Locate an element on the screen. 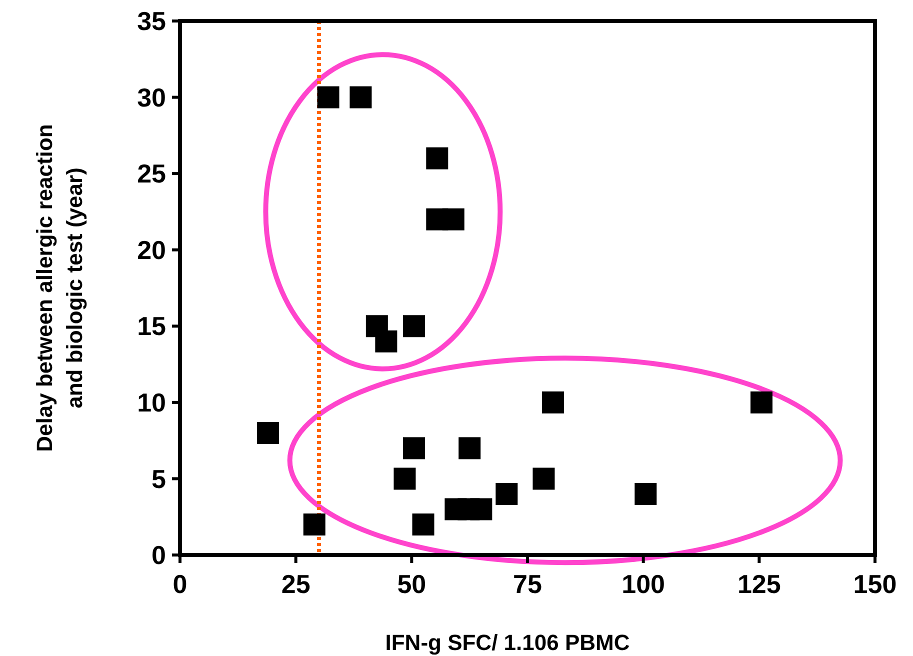 The width and height of the screenshot is (913, 656). x-tick-label: 25 is located at coordinates (295, 584).